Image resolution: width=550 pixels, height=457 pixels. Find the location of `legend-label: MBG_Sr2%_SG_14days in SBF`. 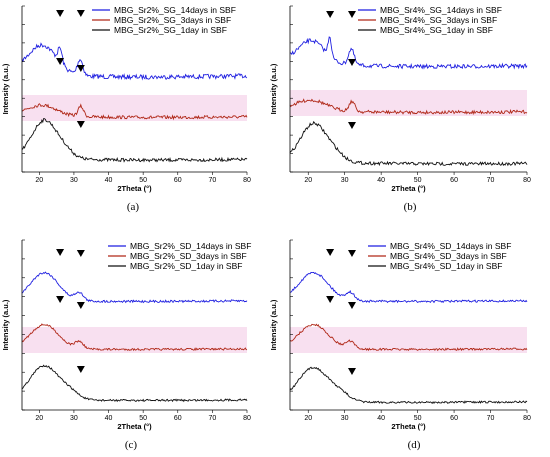

legend-label: MBG_Sr2%_SG_14days in SBF is located at coordinates (175, 10).